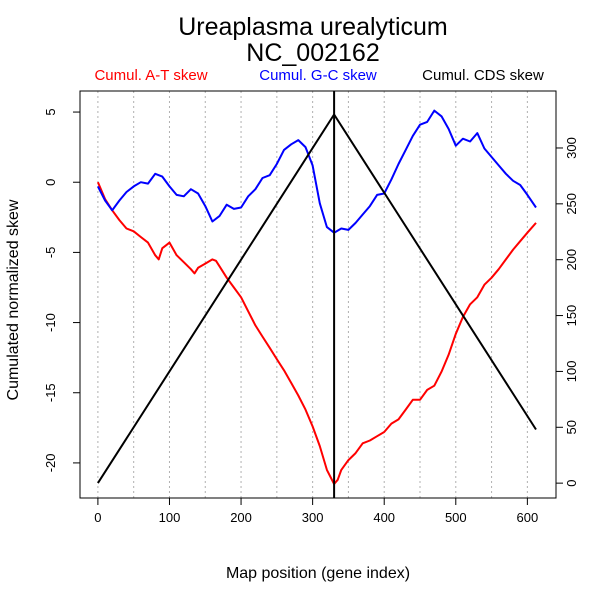 This screenshot has height=600, width=600. I want to click on x-tick-label-400: 400, so click(384, 517).